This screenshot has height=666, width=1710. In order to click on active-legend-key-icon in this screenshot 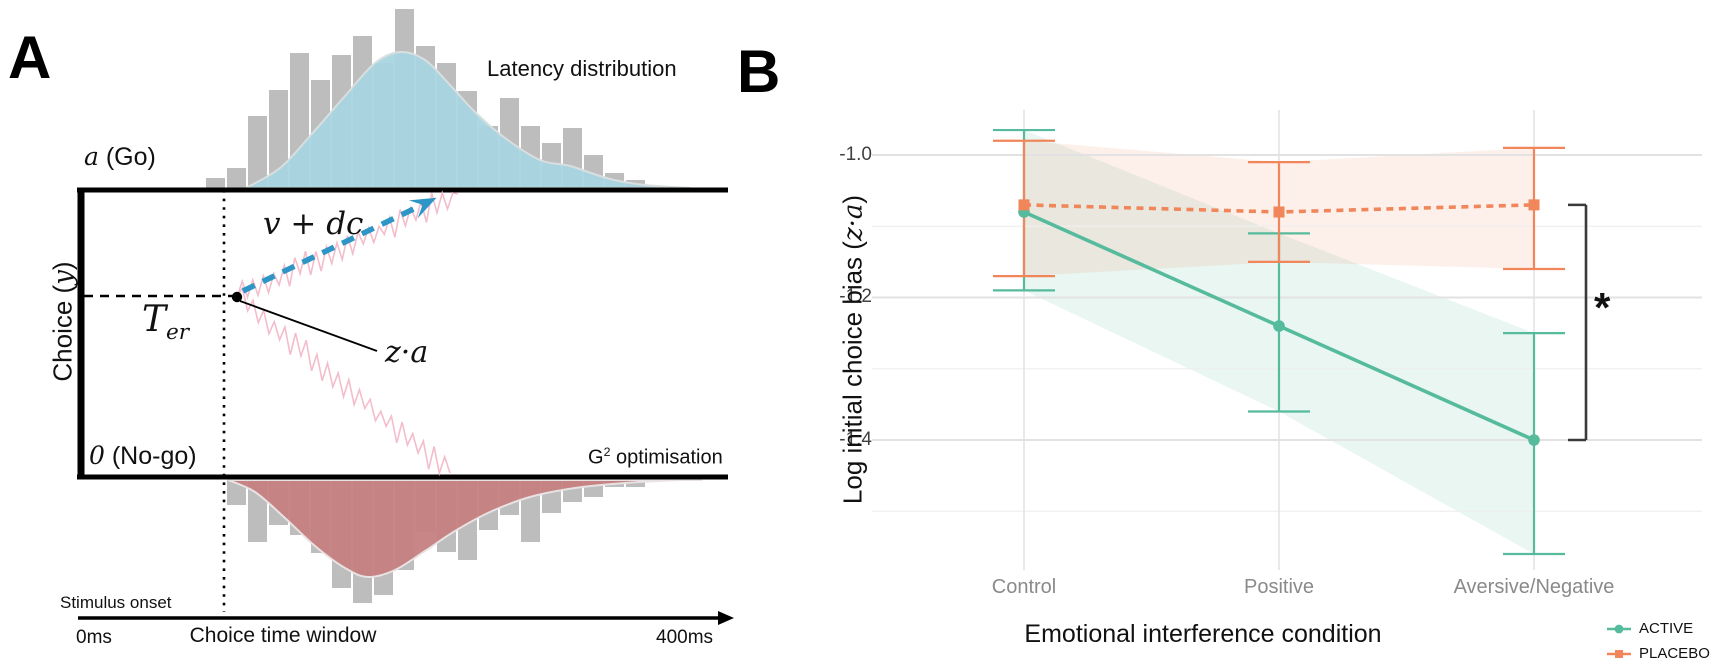, I will do `click(1619, 628)`.